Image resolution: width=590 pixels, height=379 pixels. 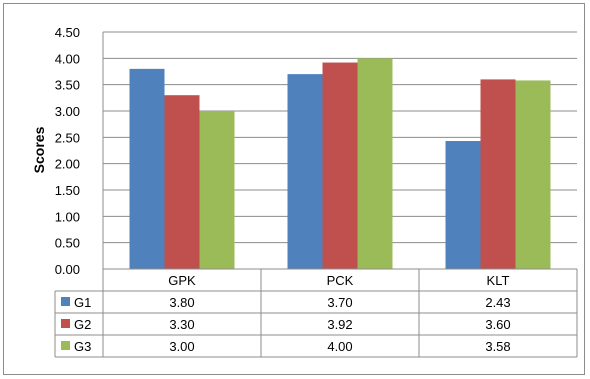 What do you see at coordinates (533, 174) in the screenshot?
I see `bar-g3-klt` at bounding box center [533, 174].